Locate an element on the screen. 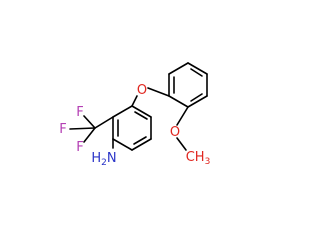 The width and height of the screenshot is (320, 250). atom-text: N is located at coordinates (112, 158).